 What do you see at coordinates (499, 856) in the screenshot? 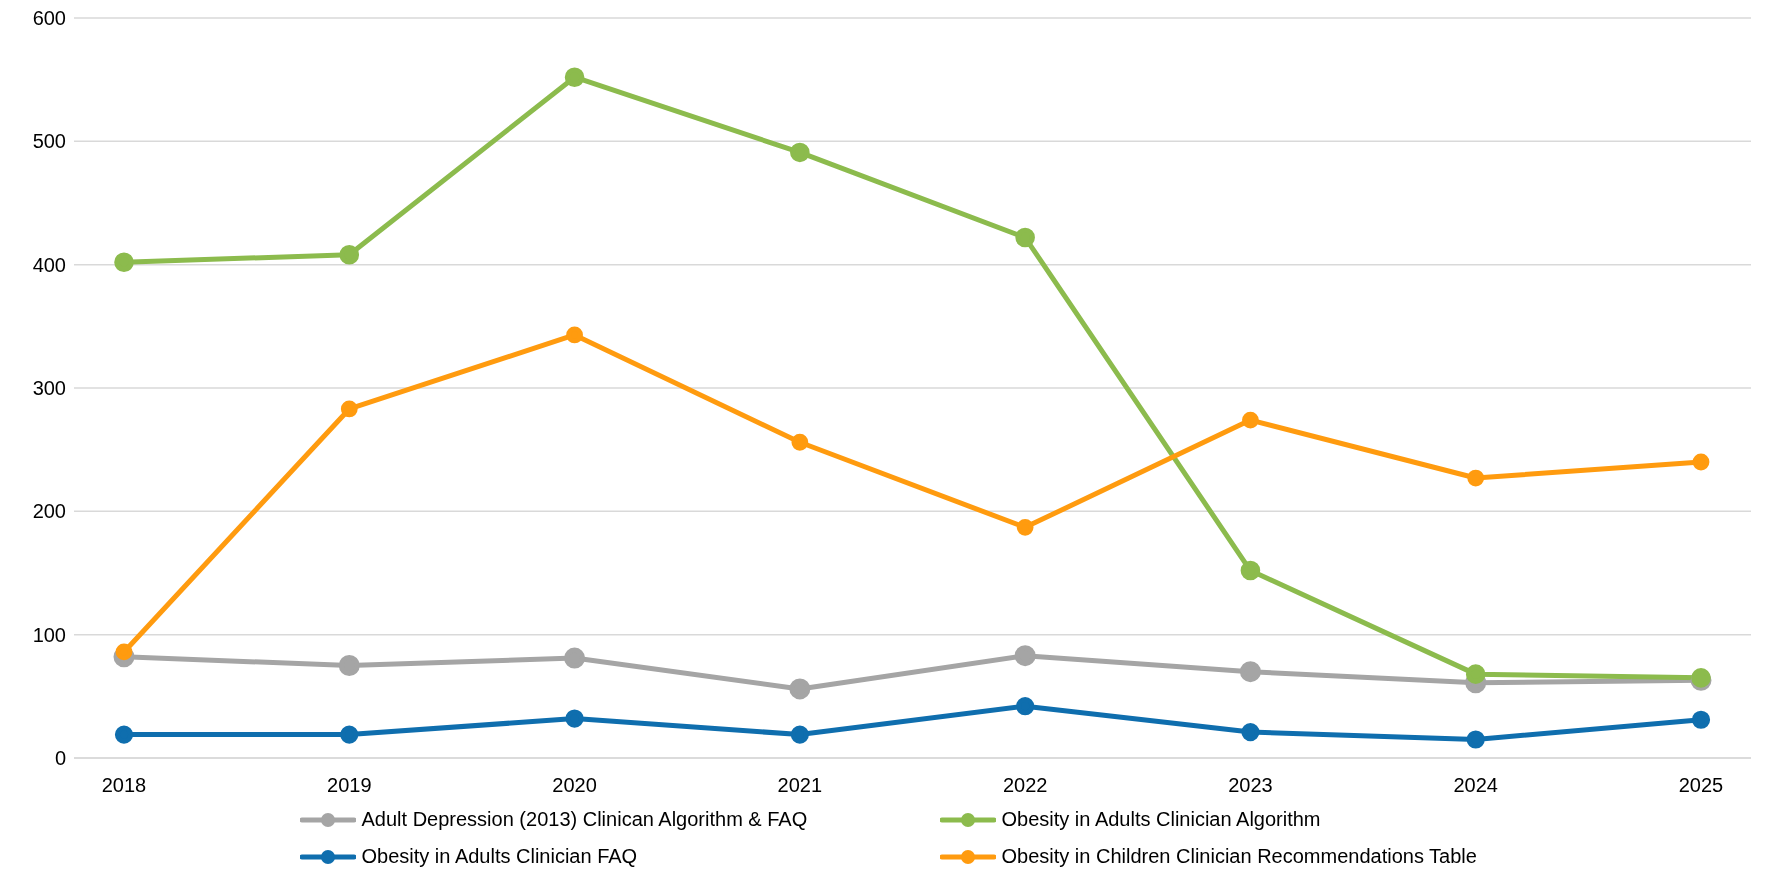
I see `legend-label: Obesity in Adults Clinician FAQ` at bounding box center [499, 856].